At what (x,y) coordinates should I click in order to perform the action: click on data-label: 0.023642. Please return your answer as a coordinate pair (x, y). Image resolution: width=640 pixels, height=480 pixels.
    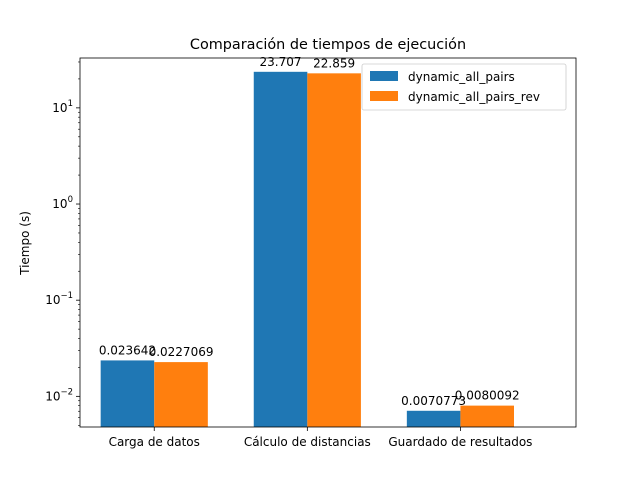
    Looking at the image, I should click on (127, 350).